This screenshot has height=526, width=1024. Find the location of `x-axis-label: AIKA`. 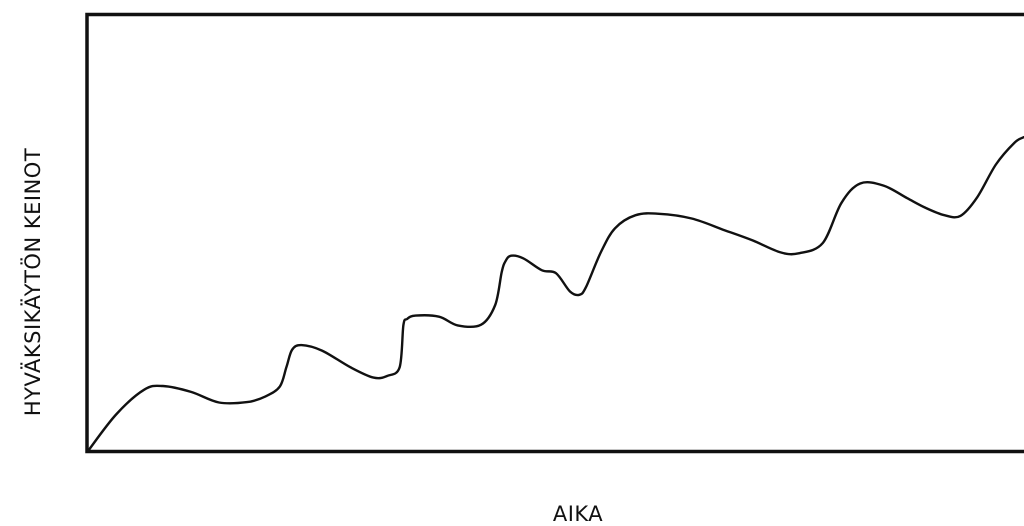

x-axis-label: AIKA is located at coordinates (578, 514).